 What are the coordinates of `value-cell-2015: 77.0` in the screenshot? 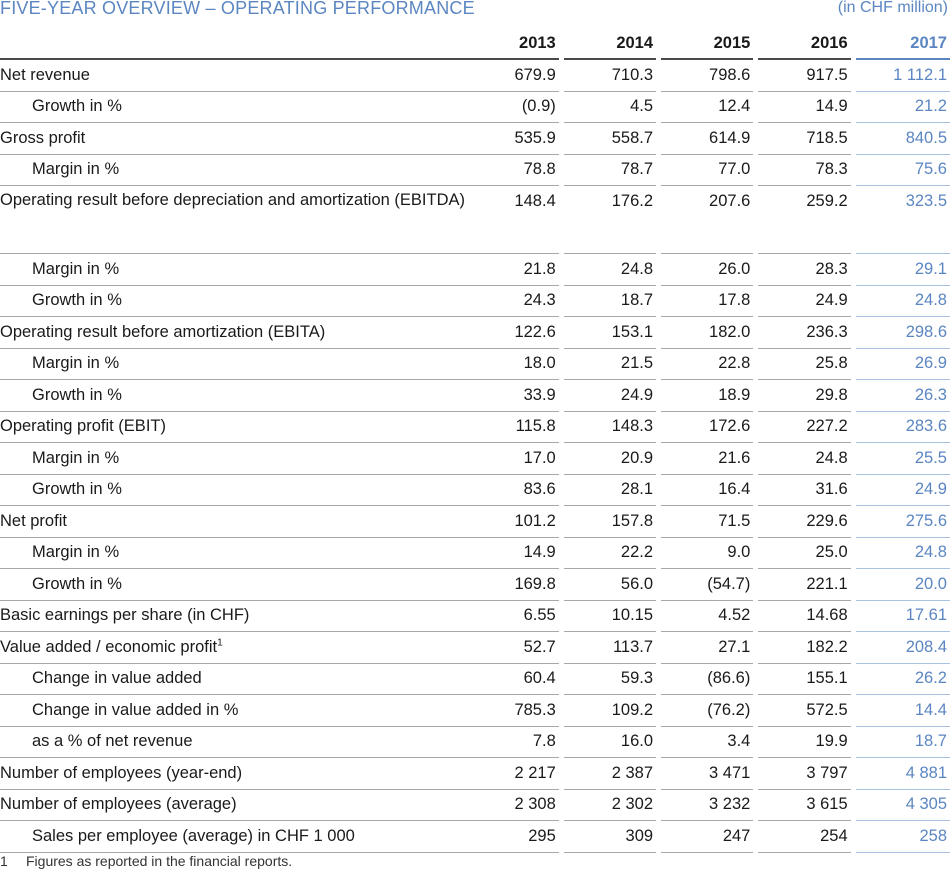 It's located at (707, 170).